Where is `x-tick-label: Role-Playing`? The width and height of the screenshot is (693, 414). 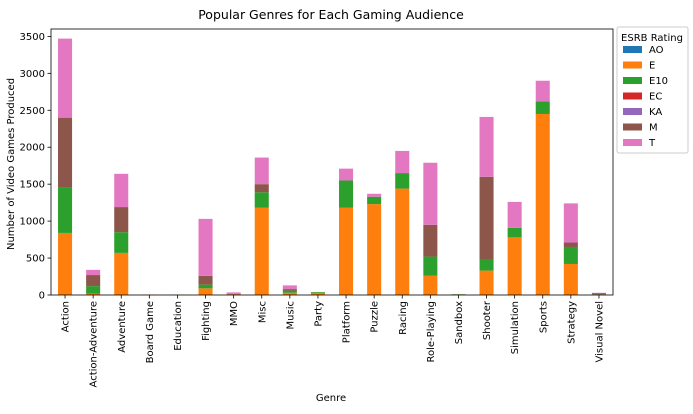 x-tick-label: Role-Playing is located at coordinates (431, 331).